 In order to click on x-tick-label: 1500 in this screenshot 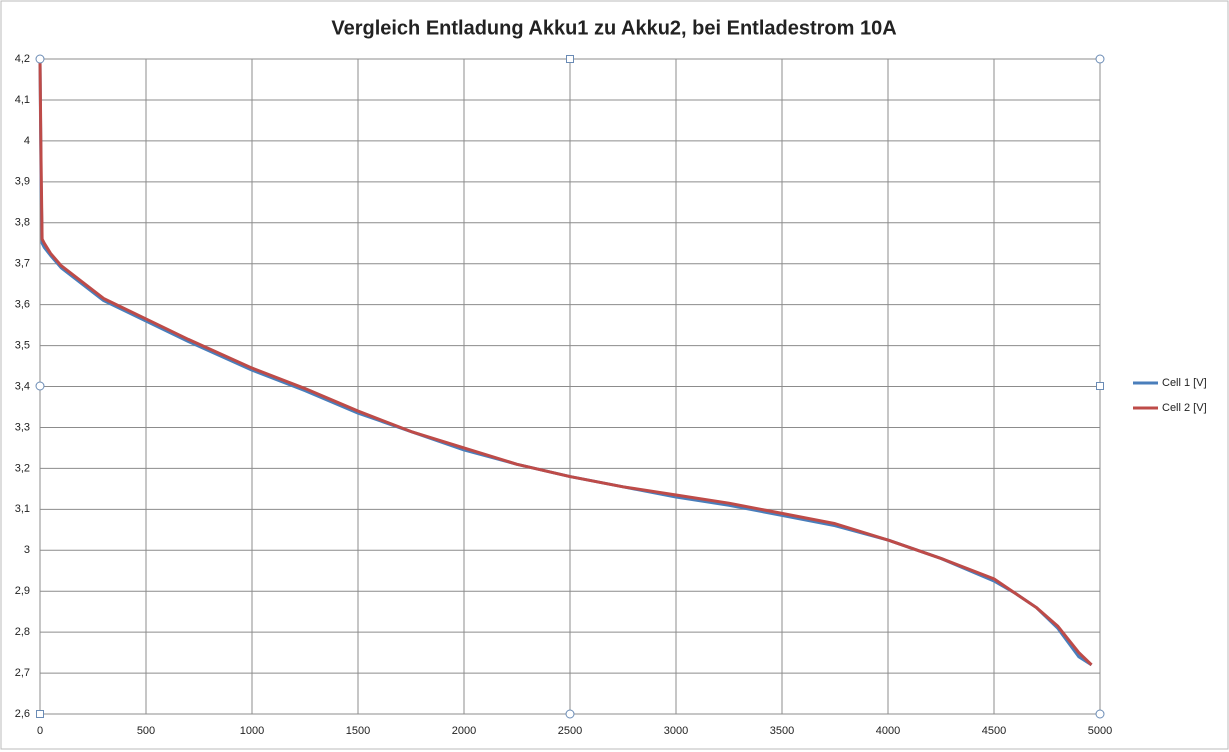, I will do `click(358, 731)`.